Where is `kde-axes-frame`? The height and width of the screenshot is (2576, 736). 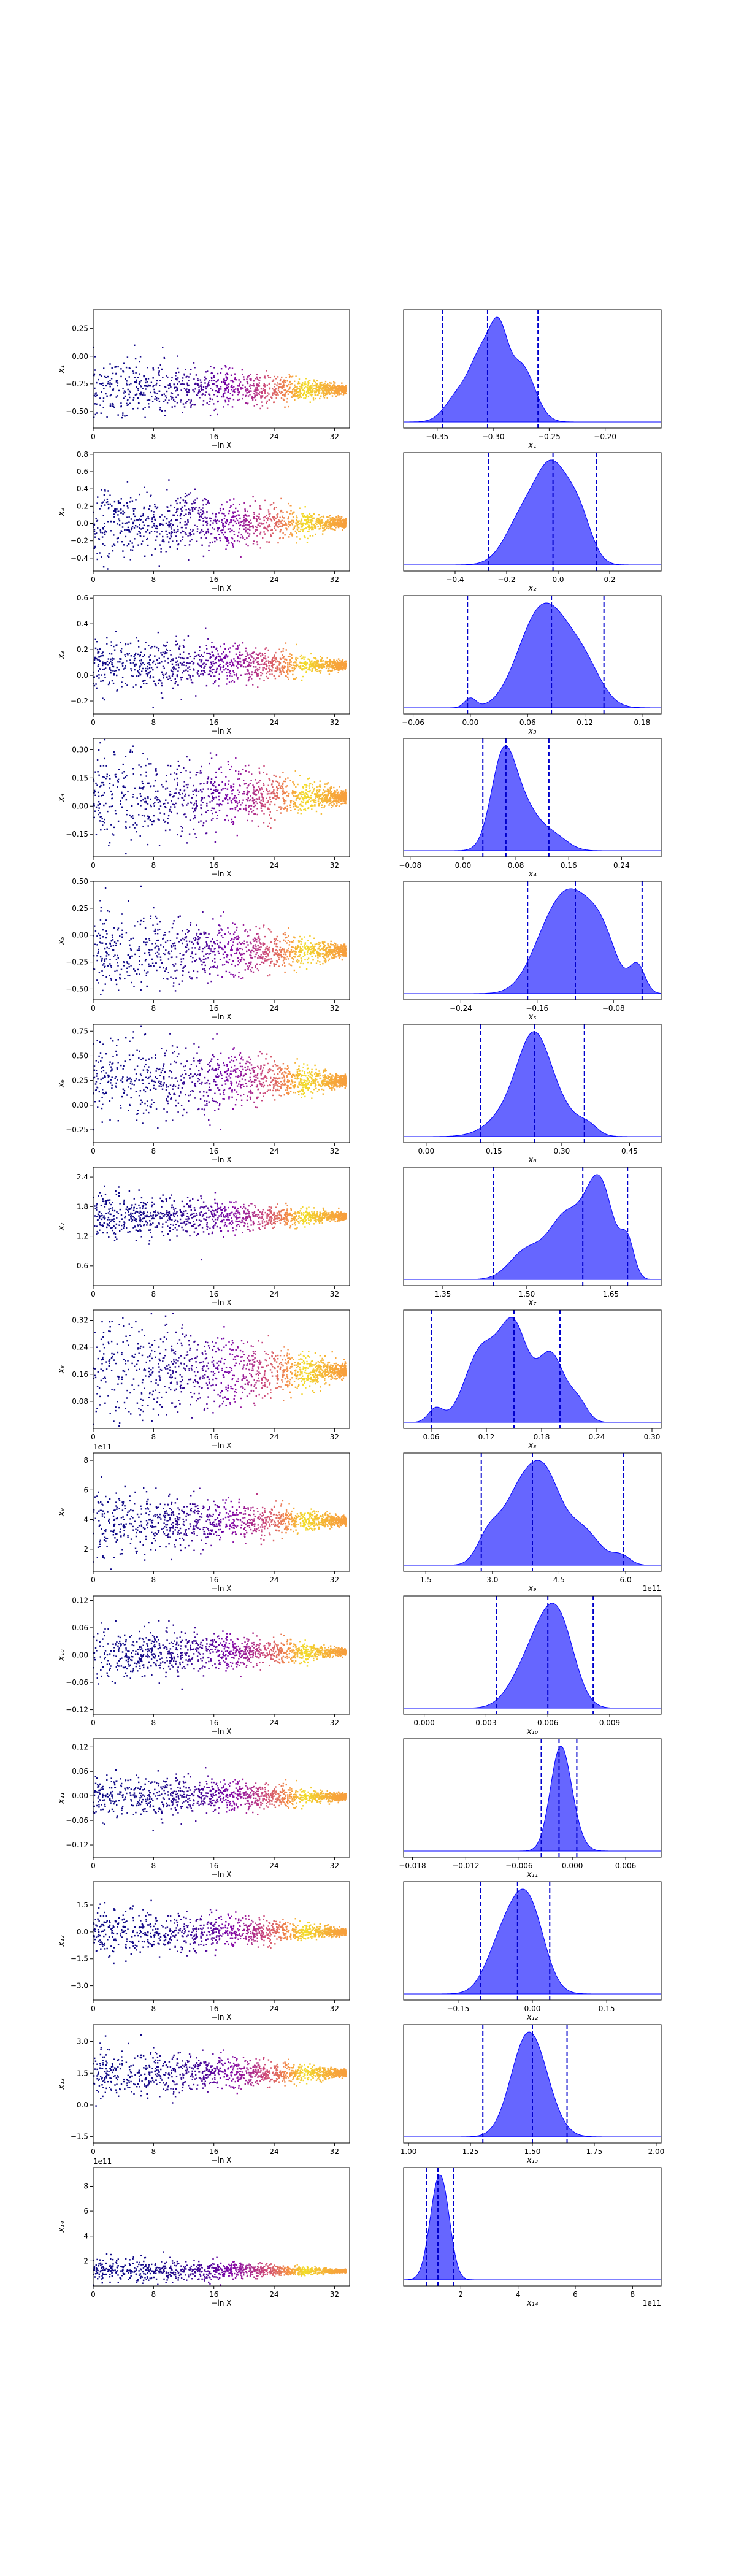
kde-axes-frame is located at coordinates (532, 655).